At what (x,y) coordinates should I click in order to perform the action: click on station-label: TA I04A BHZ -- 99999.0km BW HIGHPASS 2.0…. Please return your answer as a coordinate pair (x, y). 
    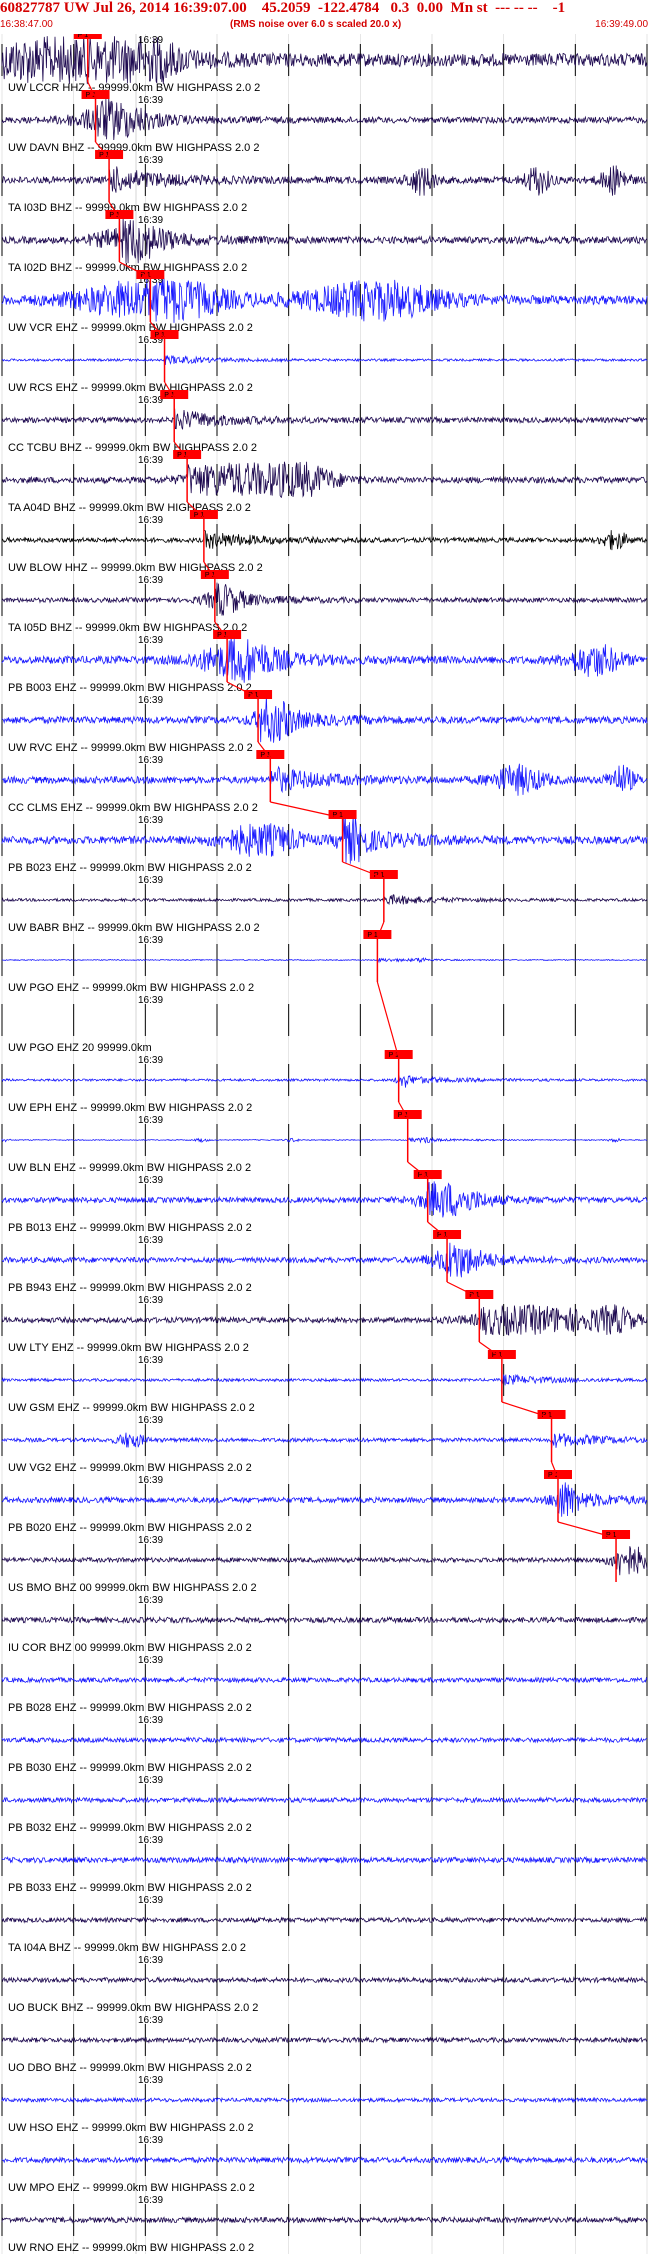
    Looking at the image, I should click on (127, 1948).